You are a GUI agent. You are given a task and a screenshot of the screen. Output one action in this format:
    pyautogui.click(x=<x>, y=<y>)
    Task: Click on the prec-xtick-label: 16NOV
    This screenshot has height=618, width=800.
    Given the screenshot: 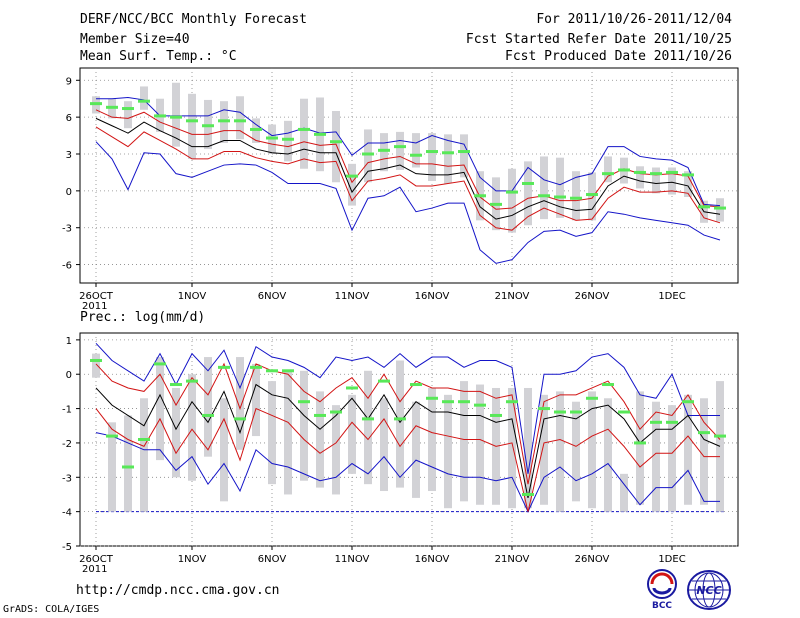 What is the action you would take?
    pyautogui.click(x=432, y=559)
    